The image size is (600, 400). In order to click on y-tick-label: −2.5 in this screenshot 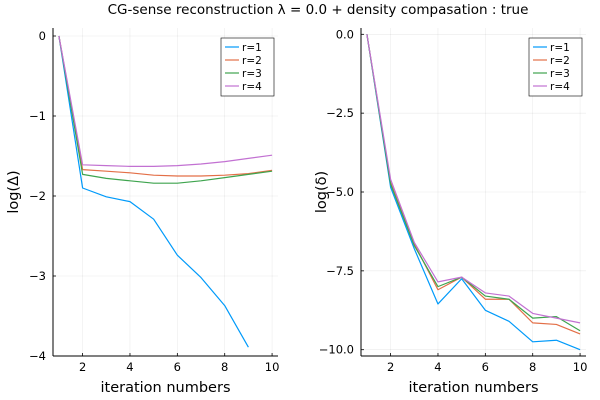, I will do `click(340, 113)`.